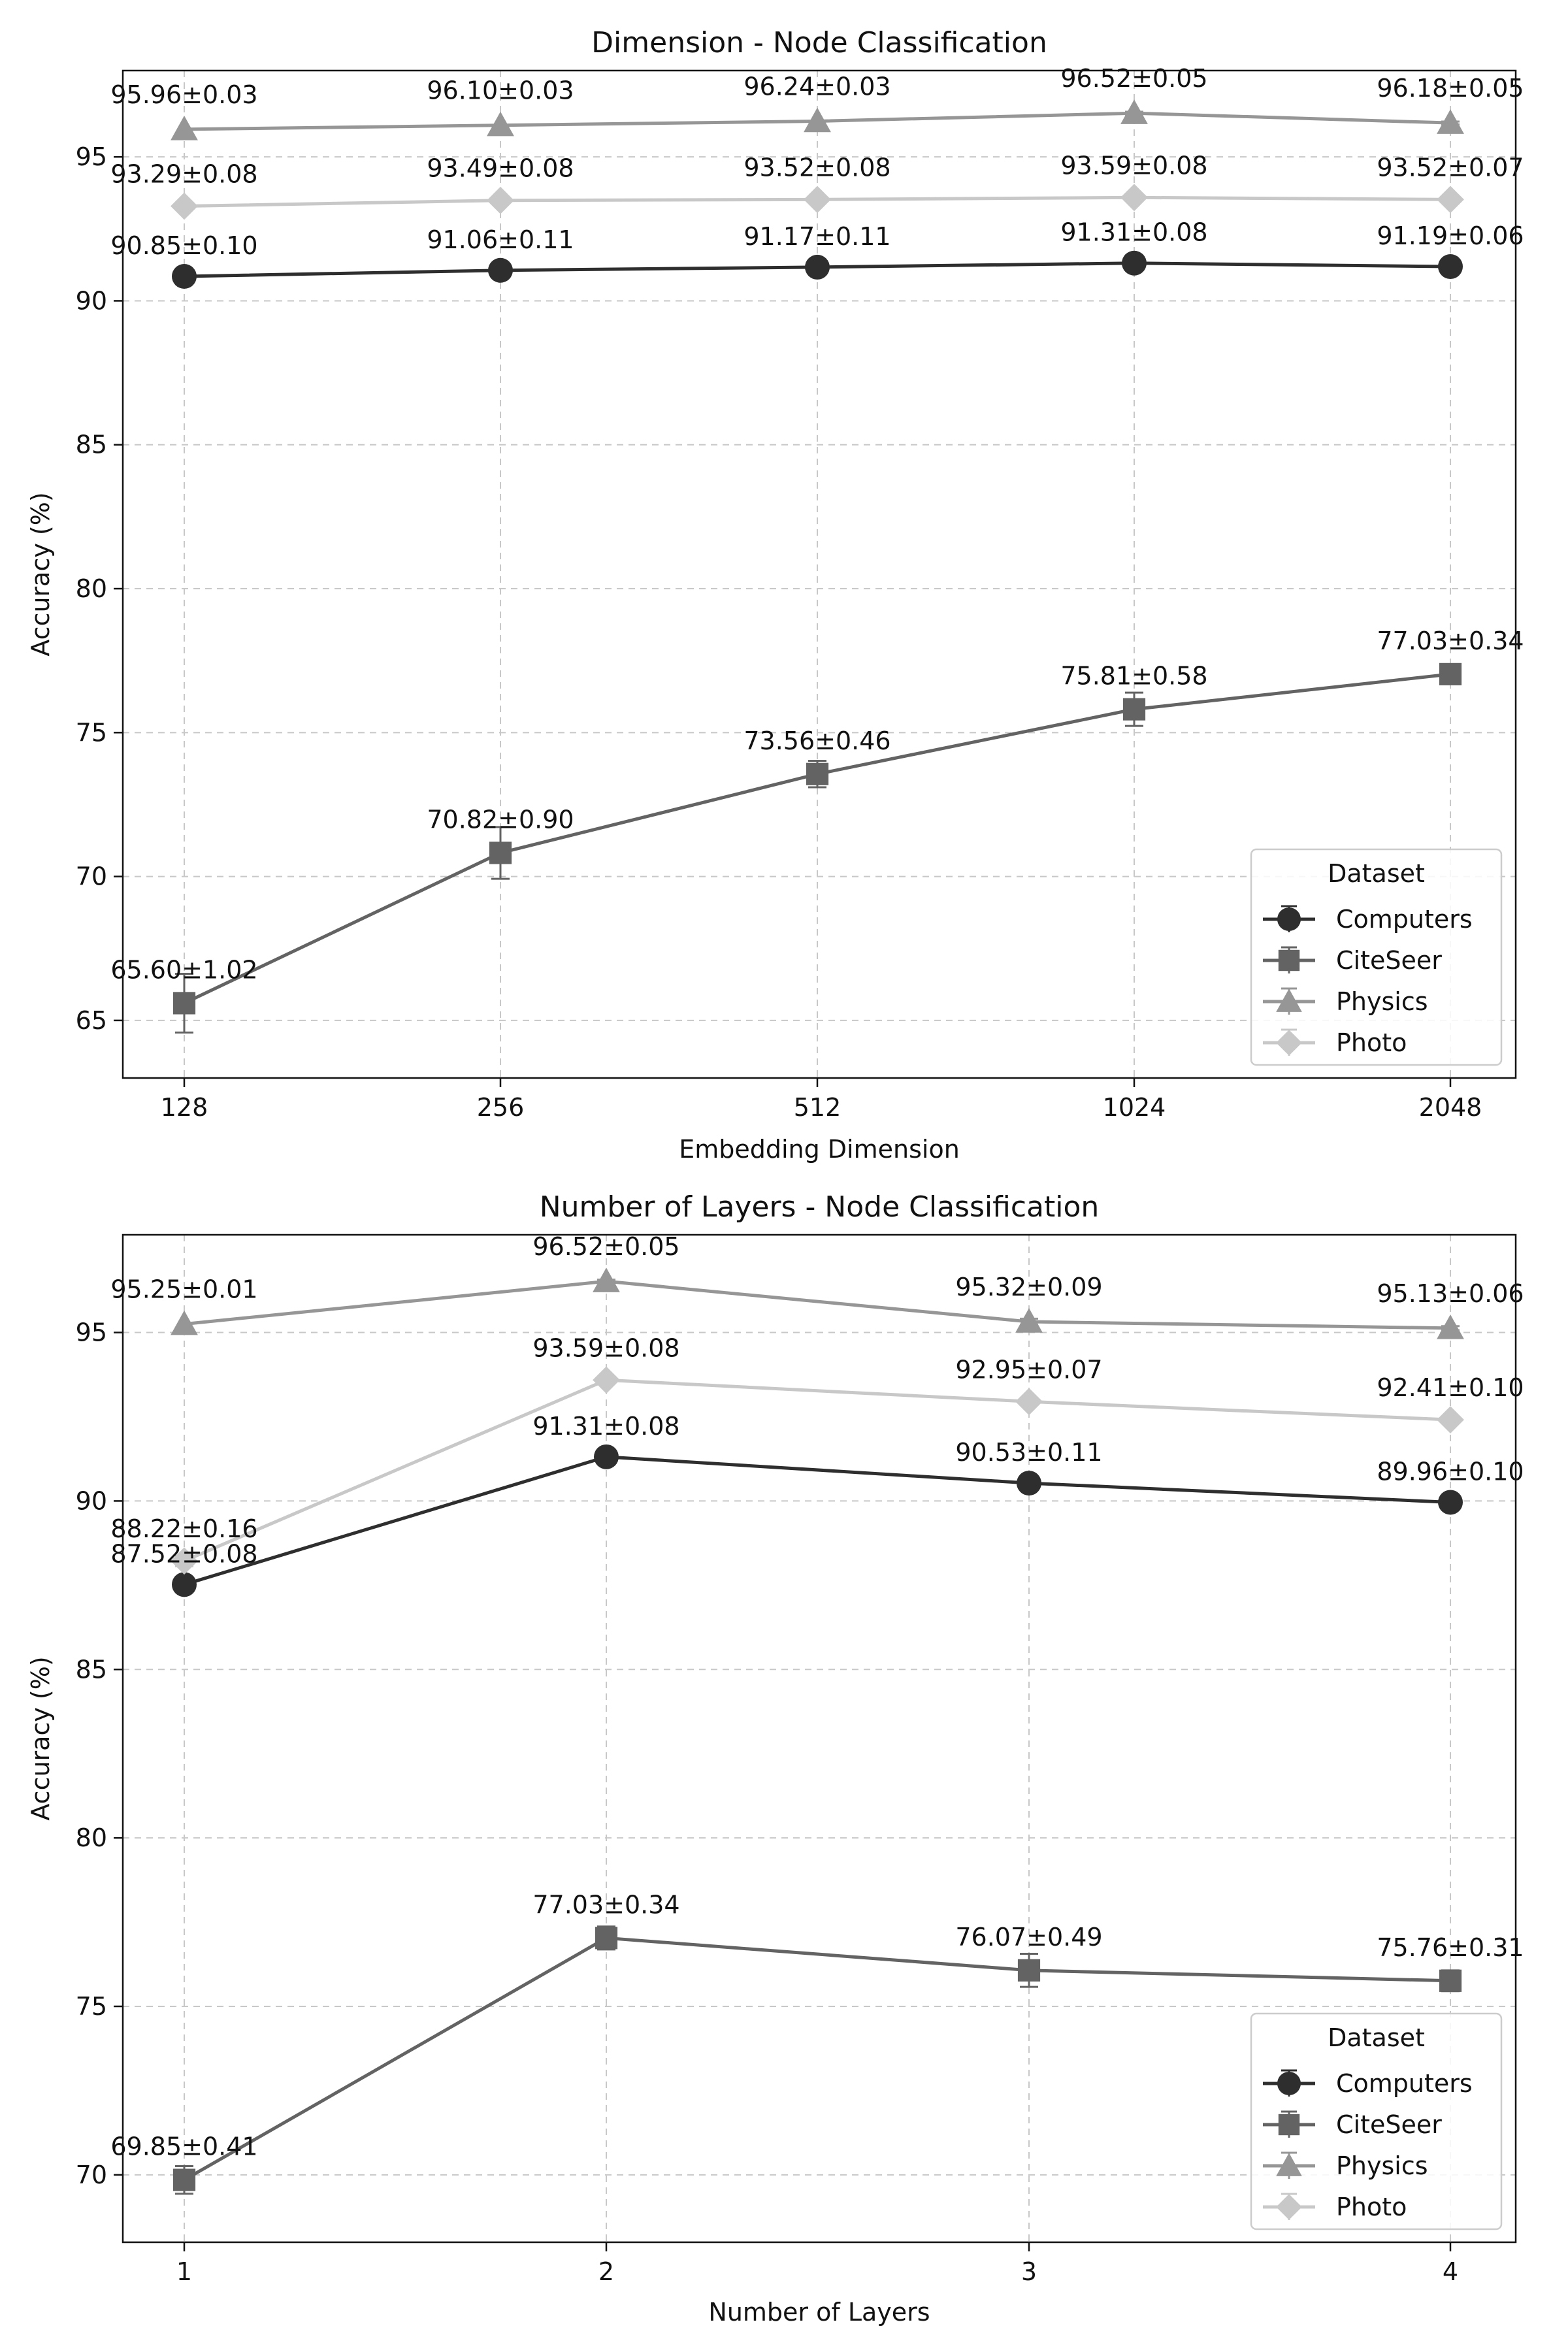 This screenshot has height=2352, width=1568. What do you see at coordinates (816, 236) in the screenshot?
I see `data-label: 91.17±0.11` at bounding box center [816, 236].